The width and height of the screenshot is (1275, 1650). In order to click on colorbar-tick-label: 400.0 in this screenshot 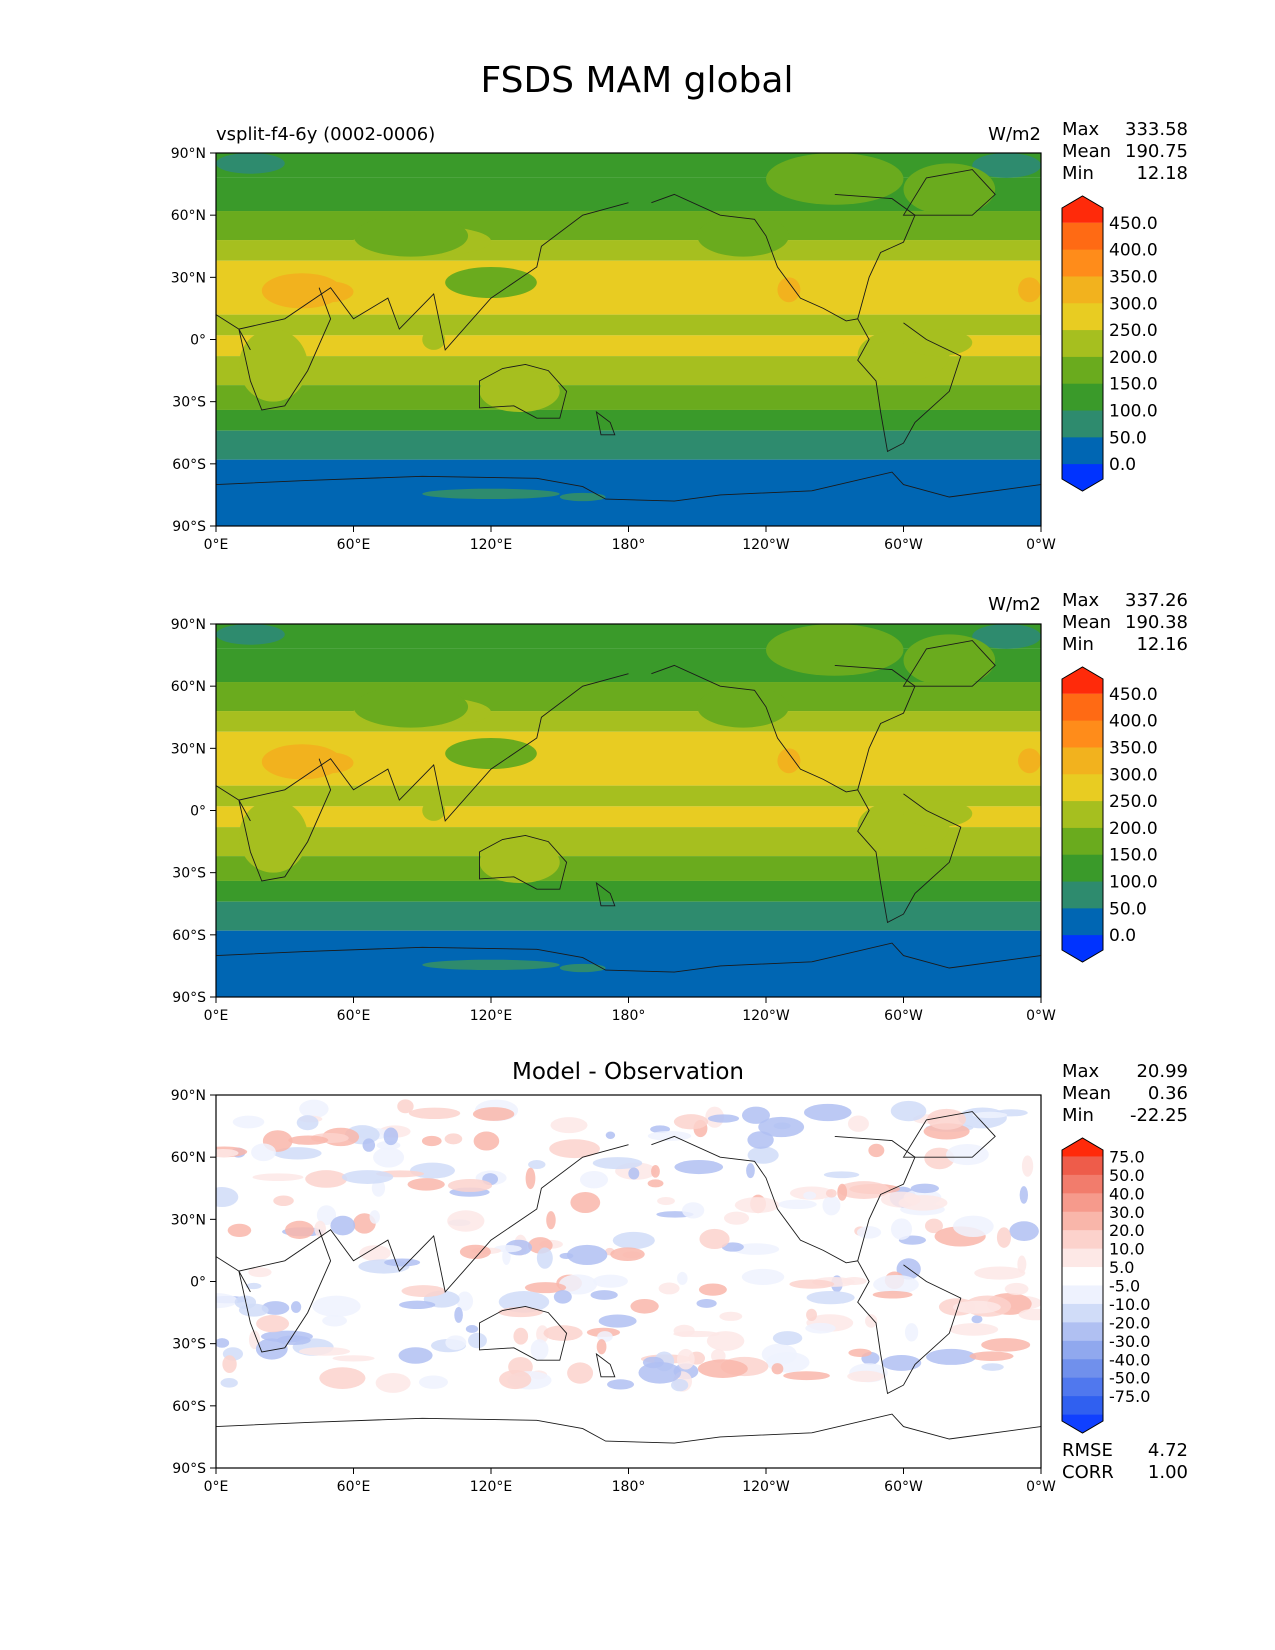, I will do `click(1133, 722)`.